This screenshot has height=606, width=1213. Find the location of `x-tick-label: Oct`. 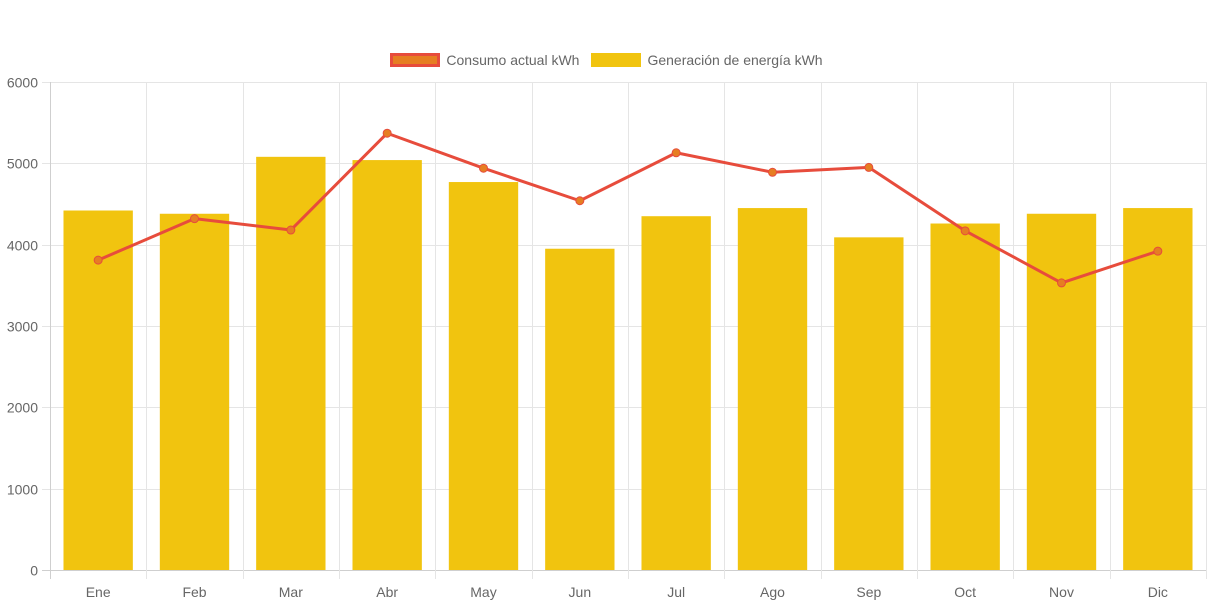

x-tick-label: Oct is located at coordinates (965, 592).